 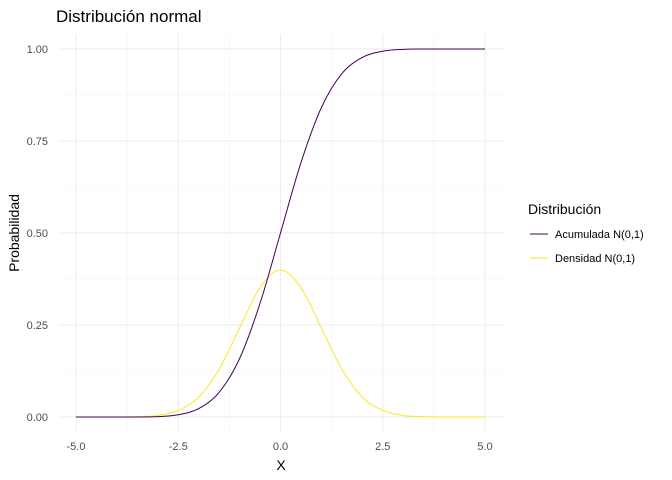 What do you see at coordinates (37, 418) in the screenshot?
I see `y-tick-label: 0.00` at bounding box center [37, 418].